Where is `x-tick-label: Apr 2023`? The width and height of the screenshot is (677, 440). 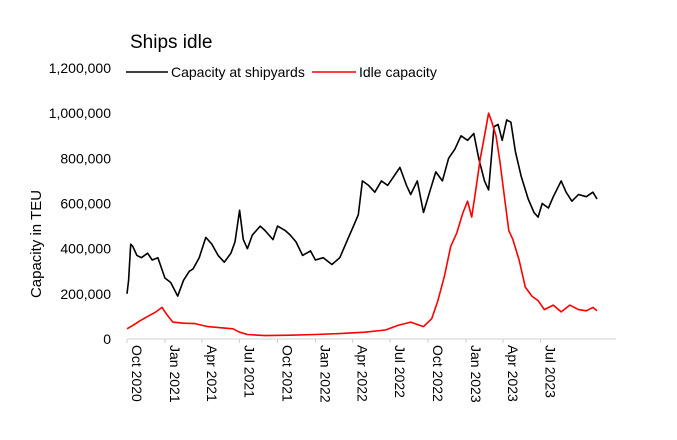 x-tick-label: Apr 2023 is located at coordinates (513, 373).